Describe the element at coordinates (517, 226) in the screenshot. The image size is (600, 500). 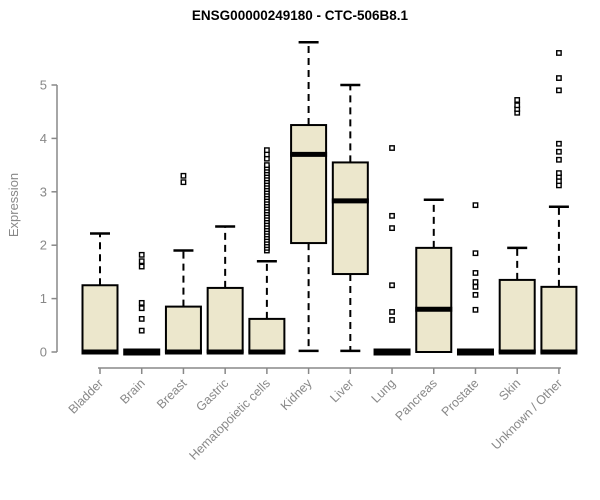
I see `boxplot-skin` at that location.